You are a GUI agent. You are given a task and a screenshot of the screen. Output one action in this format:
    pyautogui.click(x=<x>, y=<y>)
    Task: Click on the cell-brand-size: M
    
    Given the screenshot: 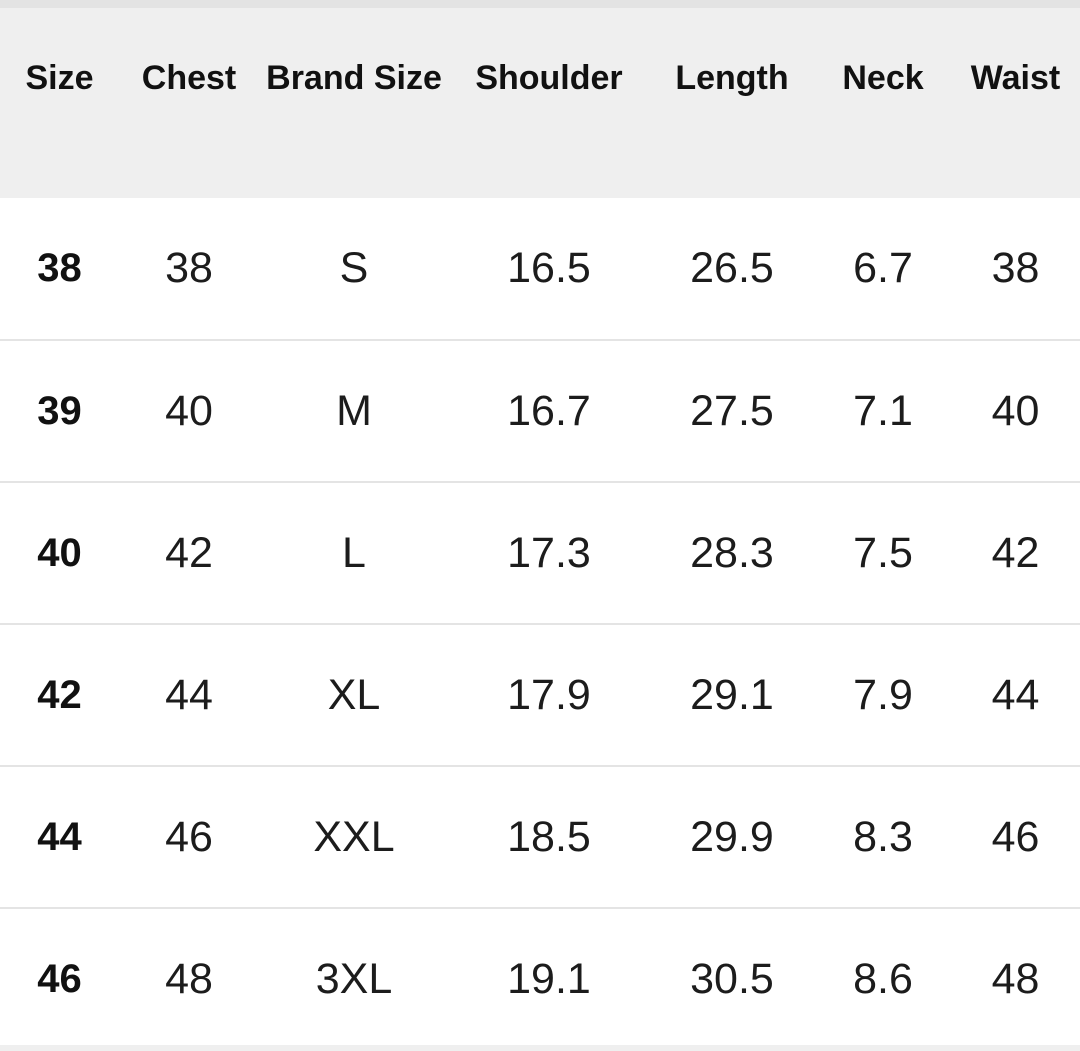 What is the action you would take?
    pyautogui.click(x=354, y=410)
    